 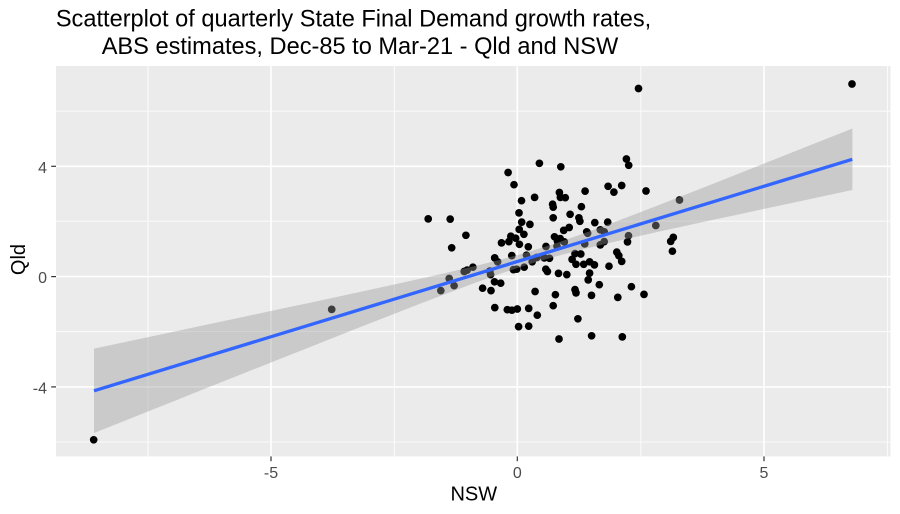 What do you see at coordinates (271, 473) in the screenshot?
I see `svg-text: -5` at bounding box center [271, 473].